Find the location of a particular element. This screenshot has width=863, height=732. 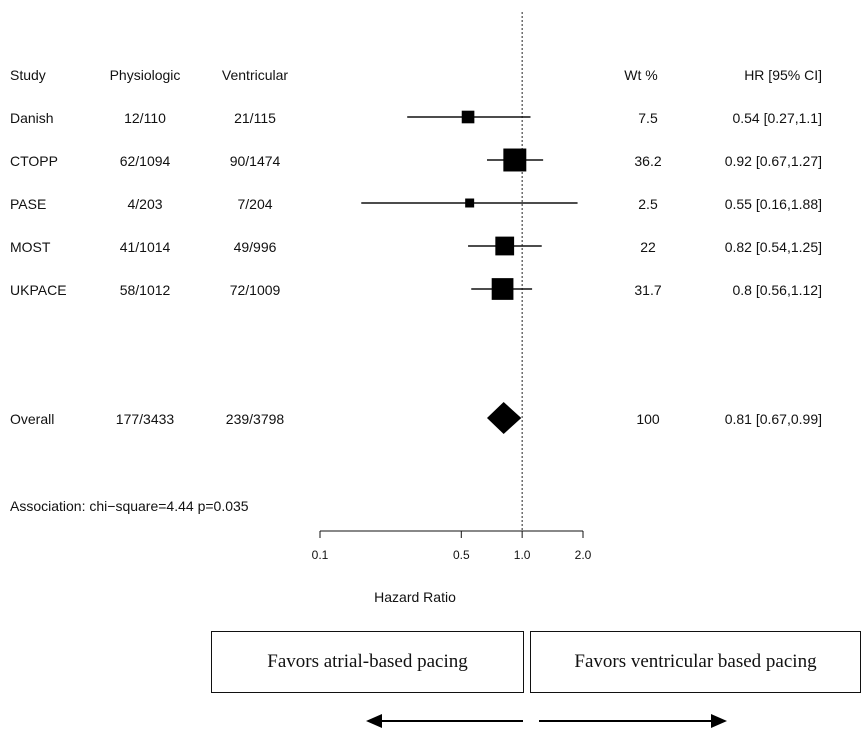

header-hr: HR [95% CI] is located at coordinates (783, 75).